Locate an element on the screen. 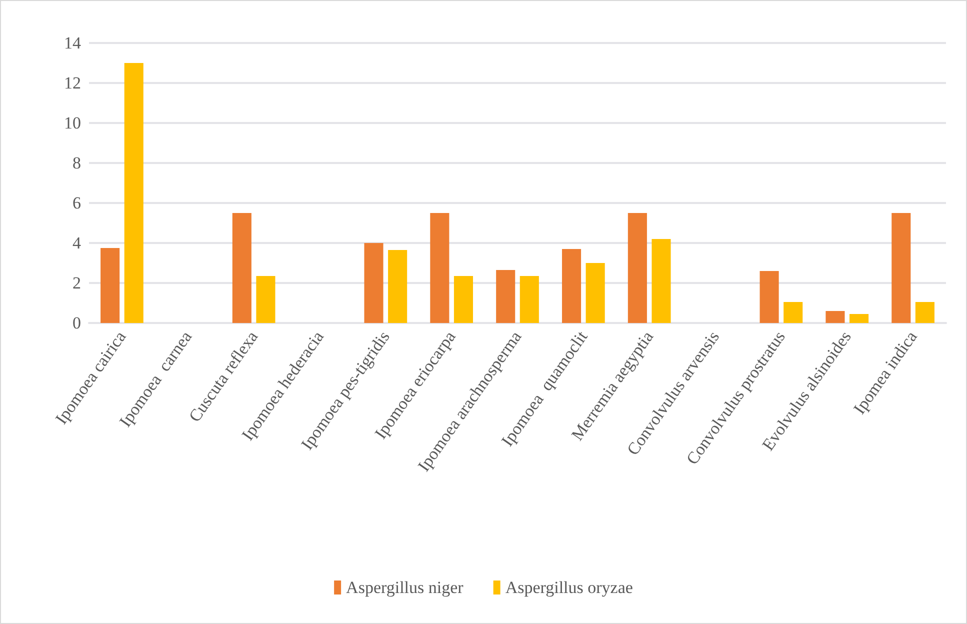 Image resolution: width=967 pixels, height=624 pixels. y-tick-label: 8 is located at coordinates (76, 163).